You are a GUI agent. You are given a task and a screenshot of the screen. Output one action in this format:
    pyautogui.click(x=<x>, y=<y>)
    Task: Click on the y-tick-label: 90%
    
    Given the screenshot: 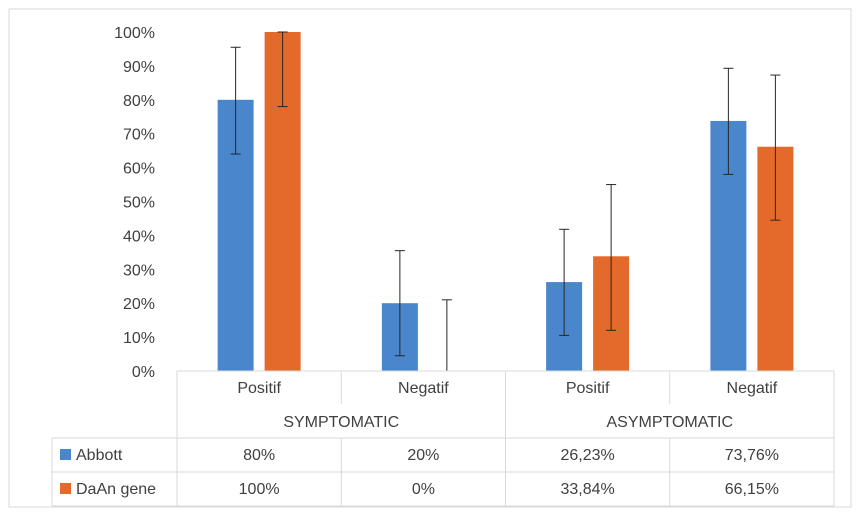 What is the action you would take?
    pyautogui.click(x=139, y=67)
    